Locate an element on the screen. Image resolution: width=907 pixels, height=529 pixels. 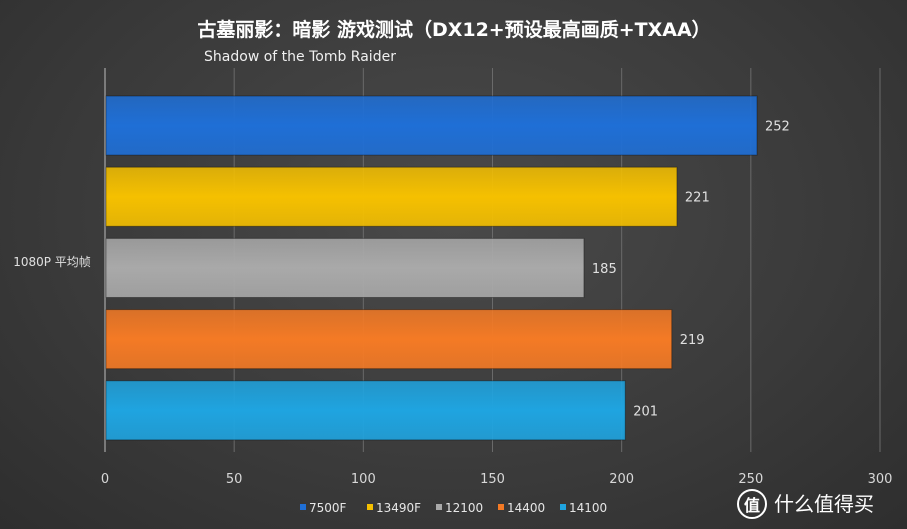
data-label-14100: 201 is located at coordinates (645, 411).